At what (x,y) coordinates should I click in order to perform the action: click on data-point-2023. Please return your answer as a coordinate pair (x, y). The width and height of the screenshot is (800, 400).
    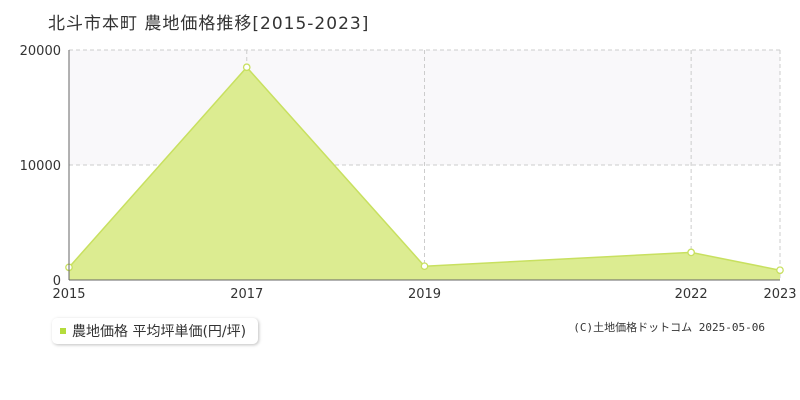
    Looking at the image, I should click on (780, 270).